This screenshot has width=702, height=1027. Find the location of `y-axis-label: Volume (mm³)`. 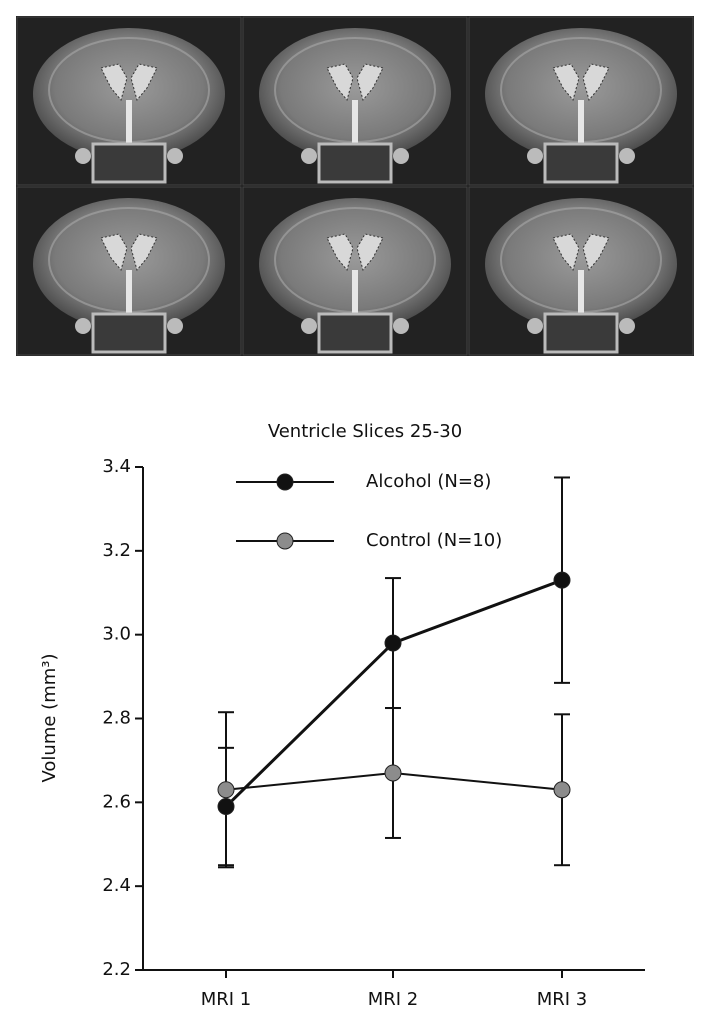

y-axis-label: Volume (mm³) is located at coordinates (49, 718).